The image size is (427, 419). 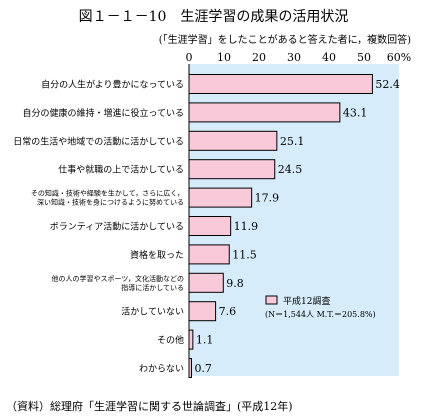 I want to click on category-label: その知識・技術や経験を生かして，さらに広く，, so click(x=107, y=193).